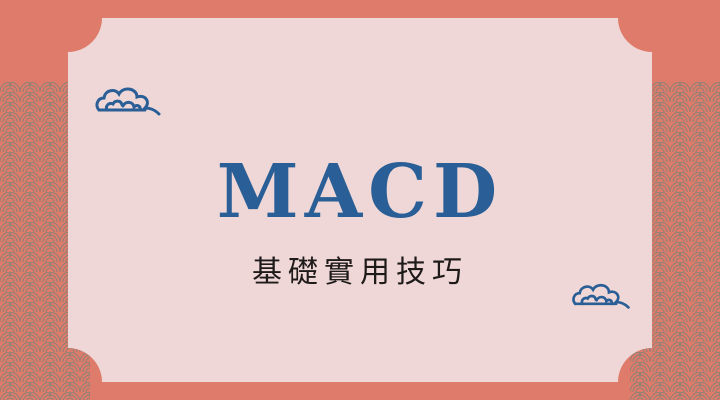 The height and width of the screenshot is (400, 720). What do you see at coordinates (360, 272) in the screenshot?
I see `page-subtitle: 基礎實用技巧` at bounding box center [360, 272].